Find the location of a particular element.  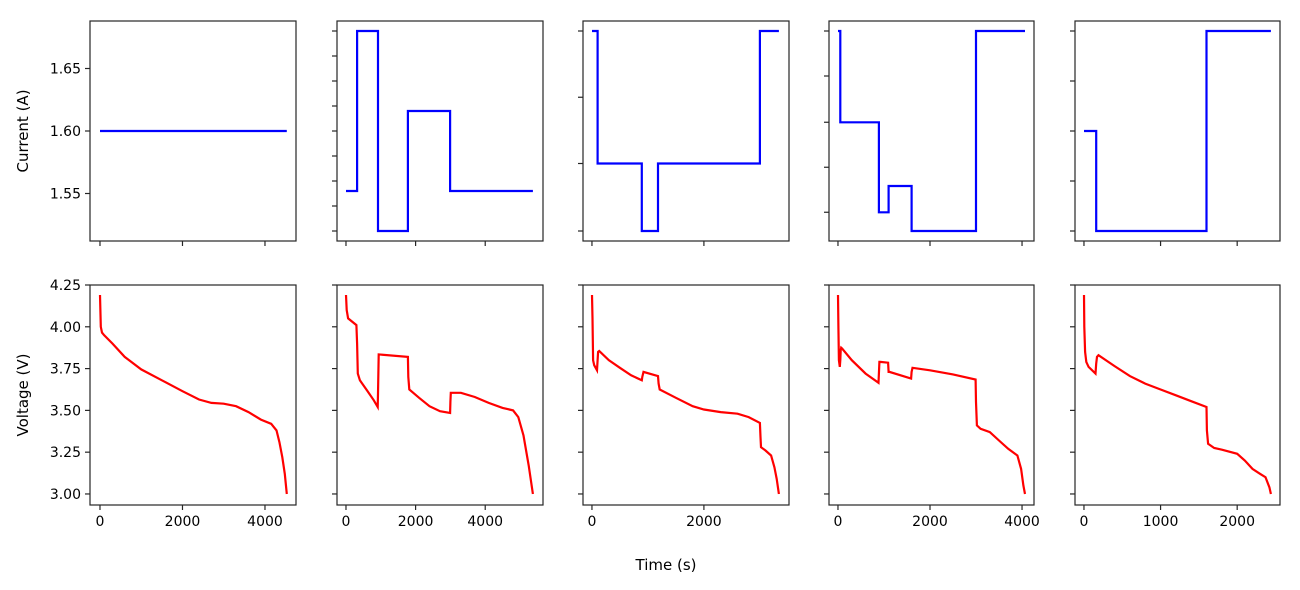

subplot-current-1: 1.55 1.60 1.65 is located at coordinates (173, 133).